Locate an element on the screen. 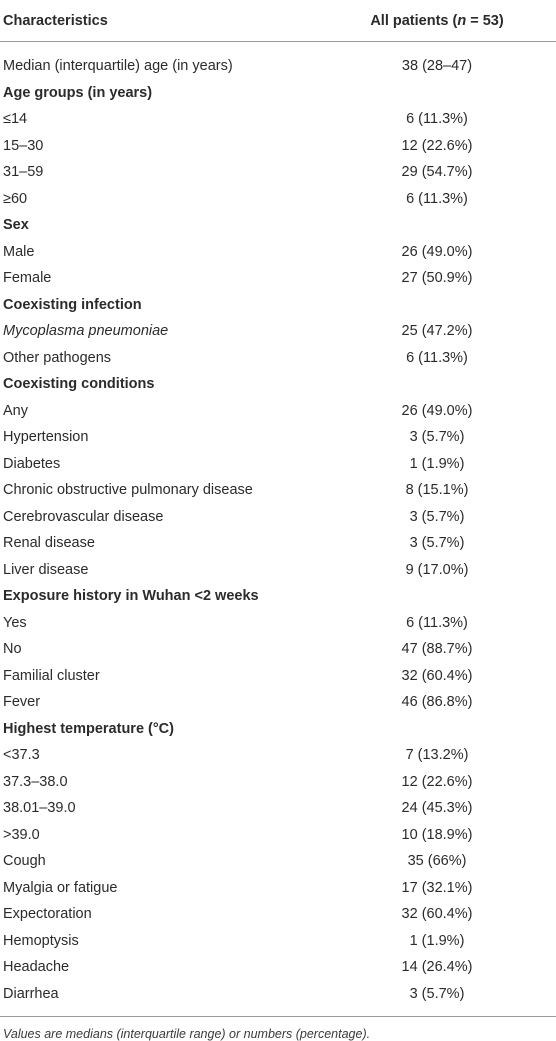 This screenshot has height=1041, width=556. row-label: Male is located at coordinates (19, 251).